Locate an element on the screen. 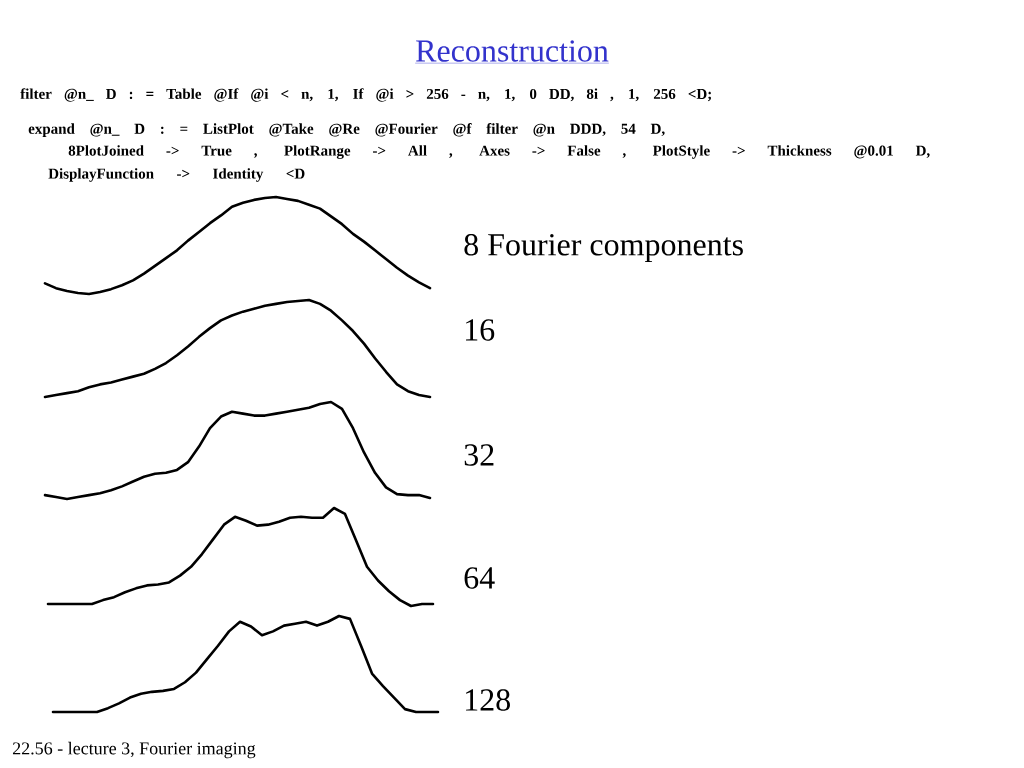  series-label: 32 is located at coordinates (479, 455).